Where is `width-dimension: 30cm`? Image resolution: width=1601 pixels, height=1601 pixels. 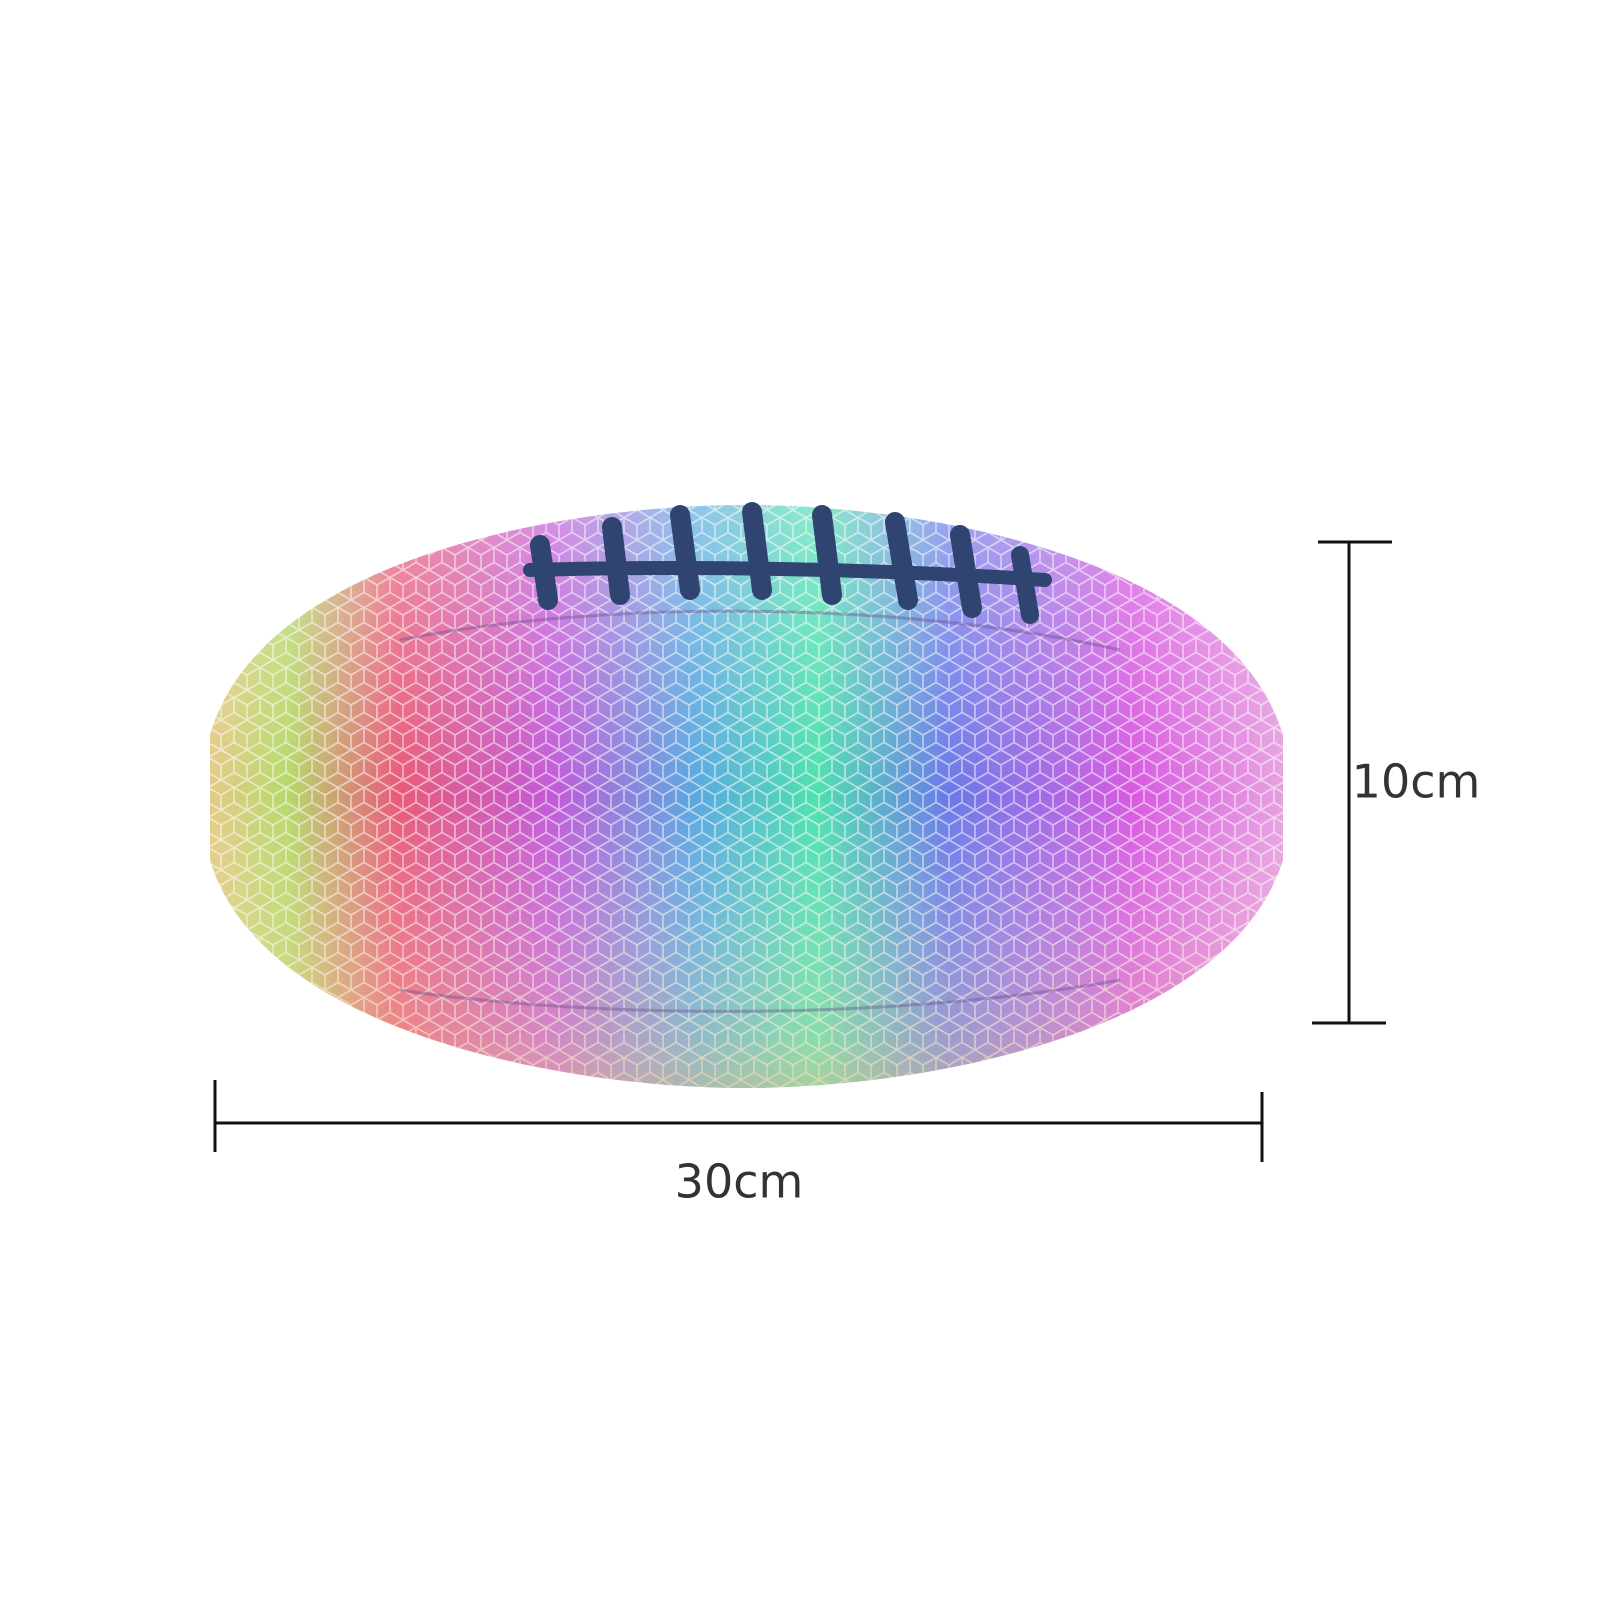
width-dimension: 30cm is located at coordinates (738, 1144).